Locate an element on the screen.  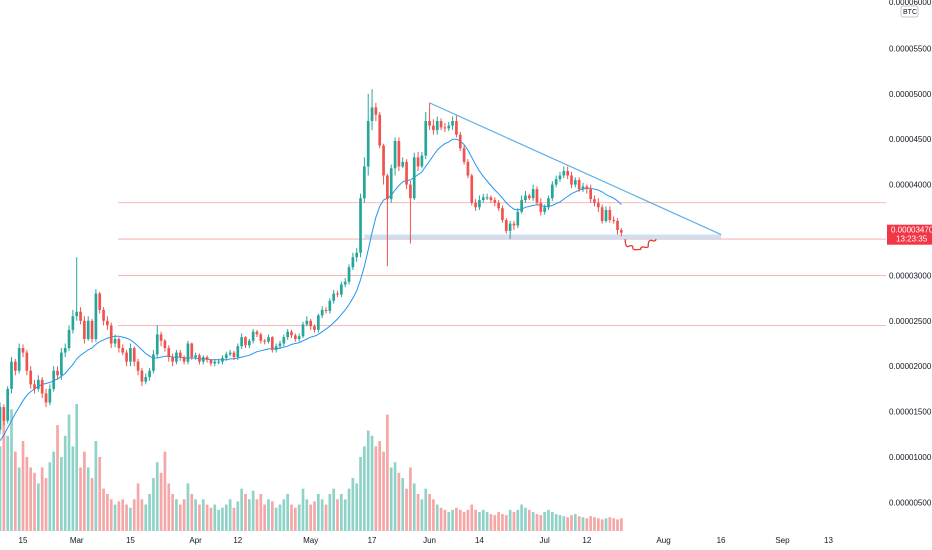
projection-curve is located at coordinates (640, 244).